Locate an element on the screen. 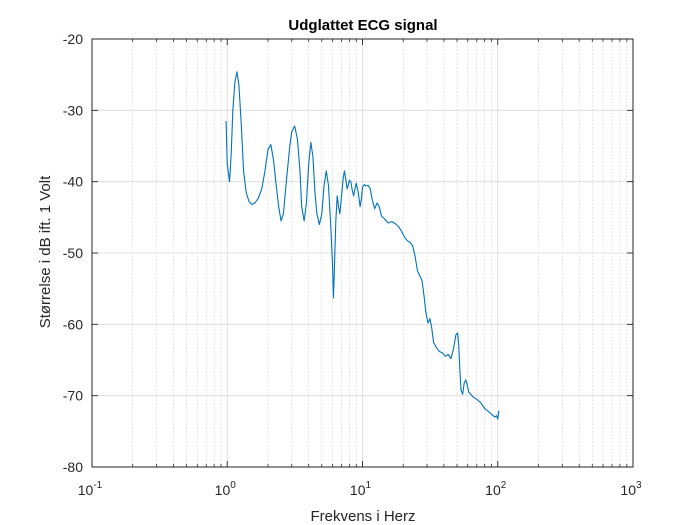 The width and height of the screenshot is (700, 525). x-axis-label: Frekvens i Herz is located at coordinates (362, 516).